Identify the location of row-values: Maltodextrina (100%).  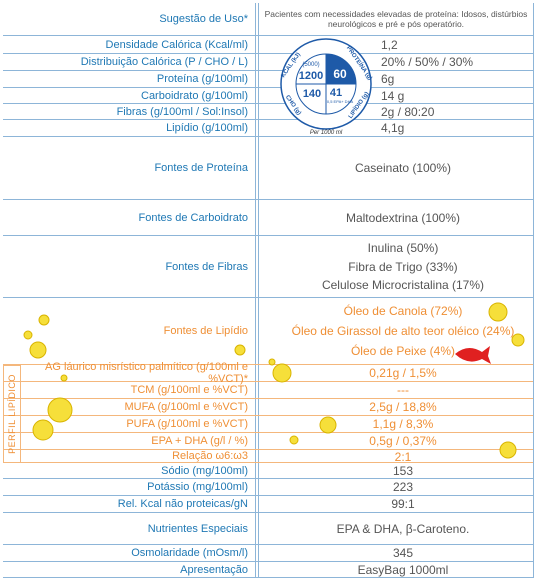
(396, 217).